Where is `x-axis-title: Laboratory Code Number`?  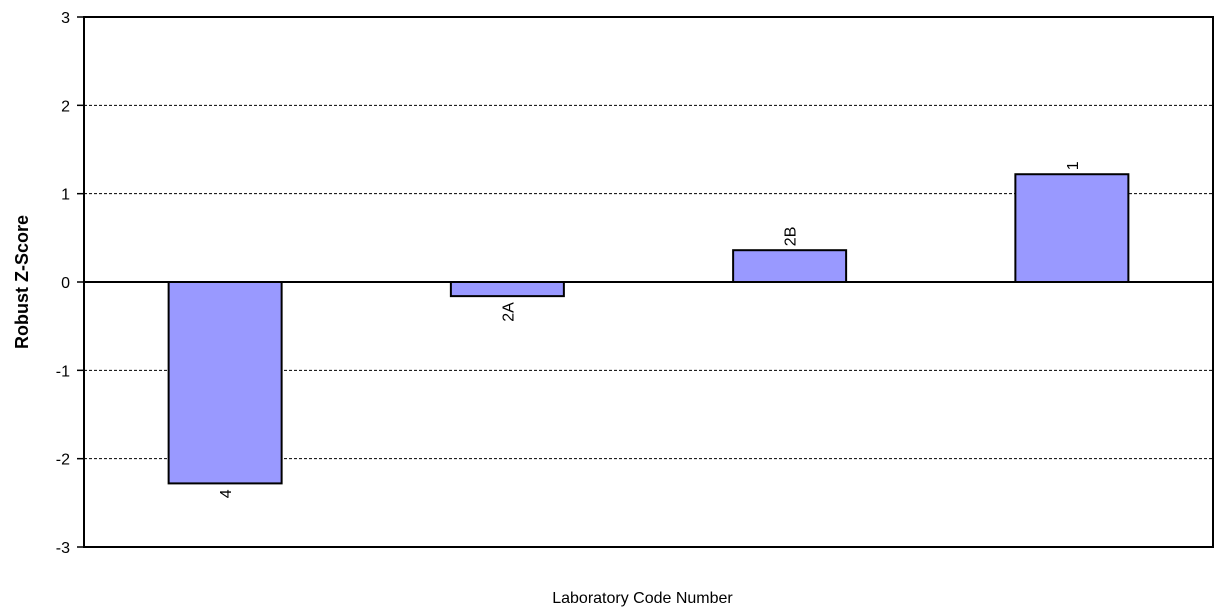 x-axis-title: Laboratory Code Number is located at coordinates (642, 598).